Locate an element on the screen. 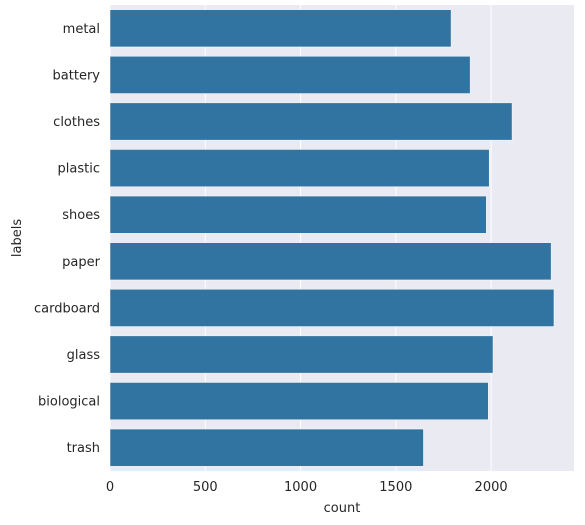 The width and height of the screenshot is (585, 525). bar-cardboard is located at coordinates (332, 308).